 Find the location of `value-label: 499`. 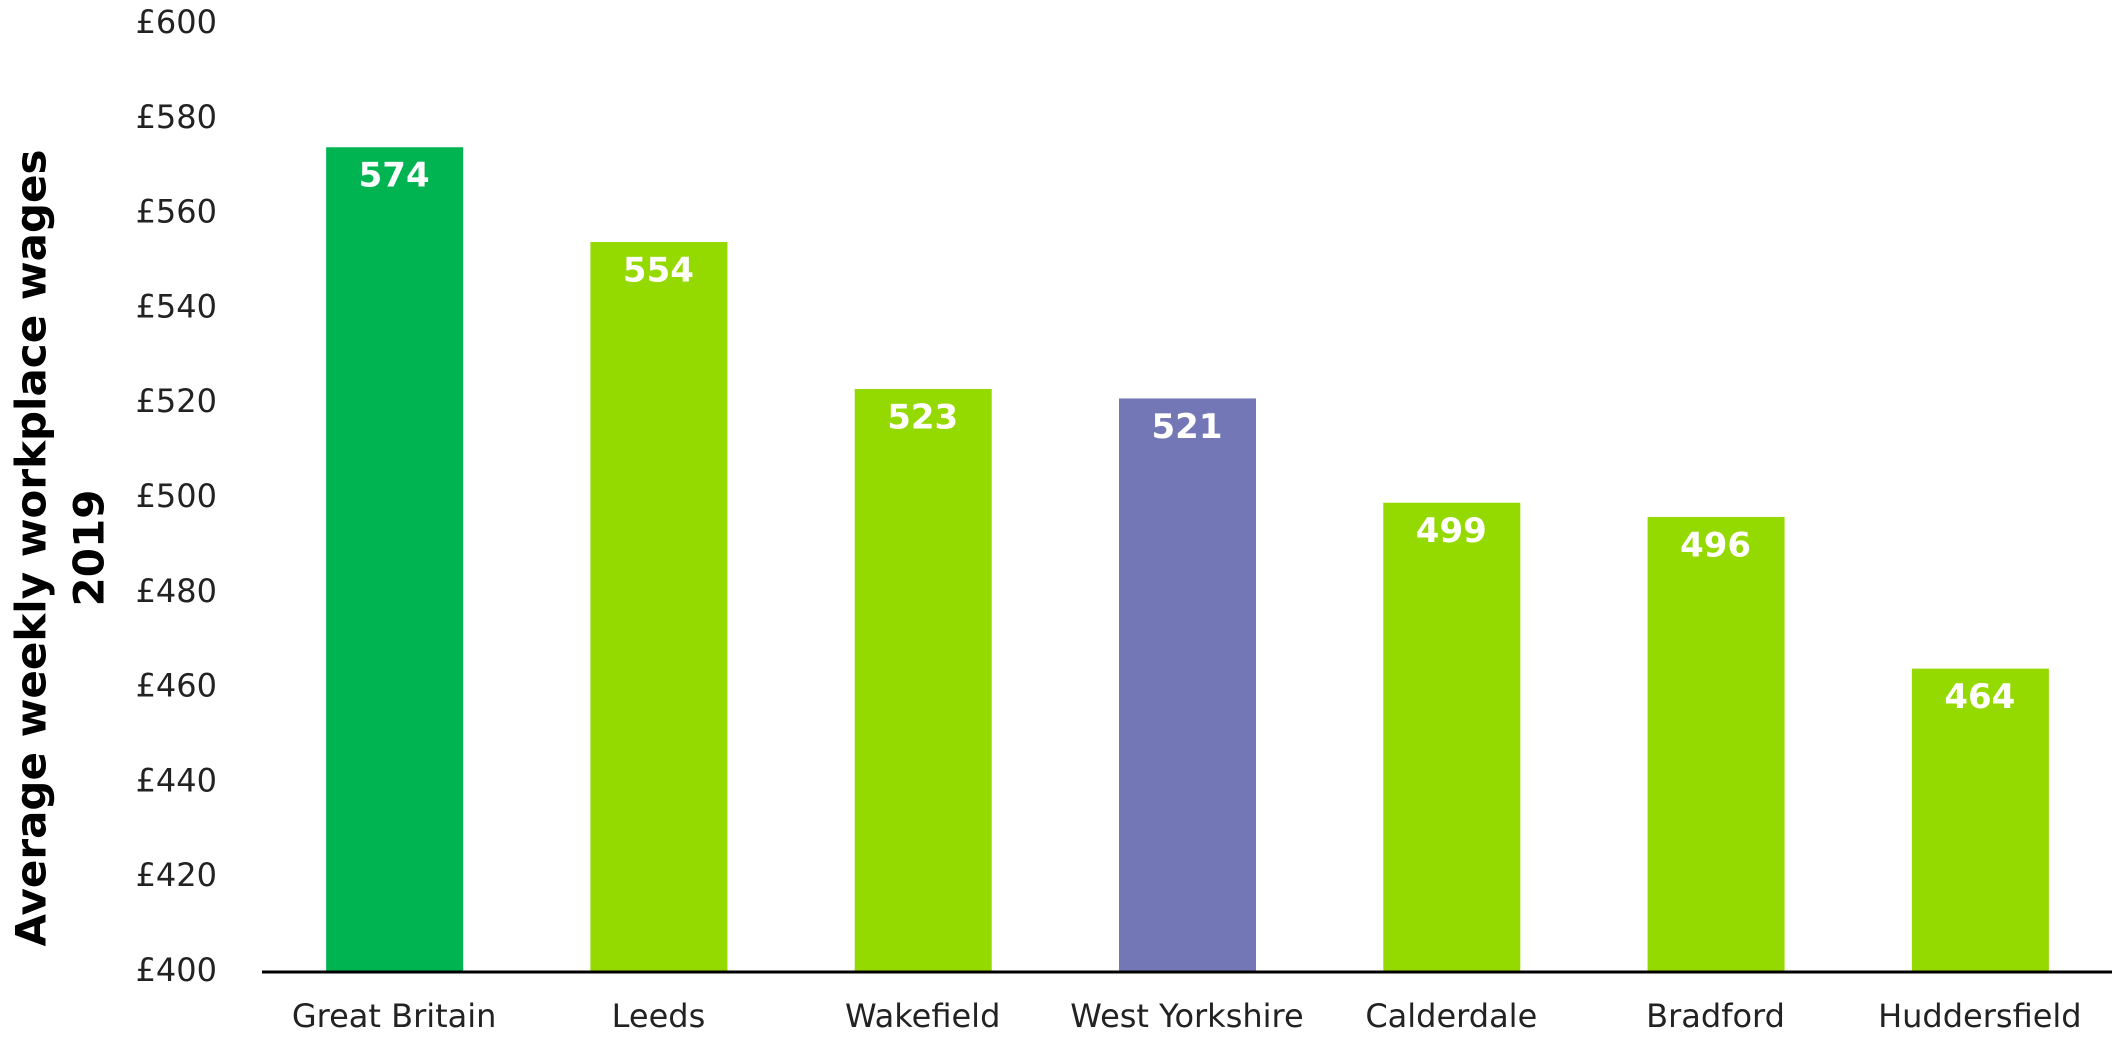

value-label: 499 is located at coordinates (1451, 531).